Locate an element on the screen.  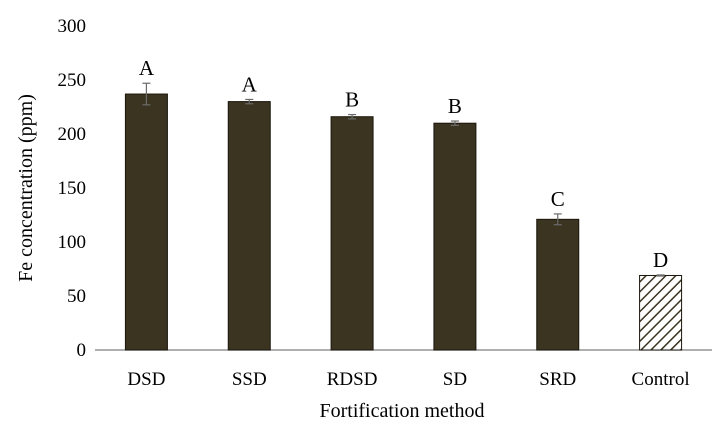
error-bar-srd is located at coordinates (557, 219).